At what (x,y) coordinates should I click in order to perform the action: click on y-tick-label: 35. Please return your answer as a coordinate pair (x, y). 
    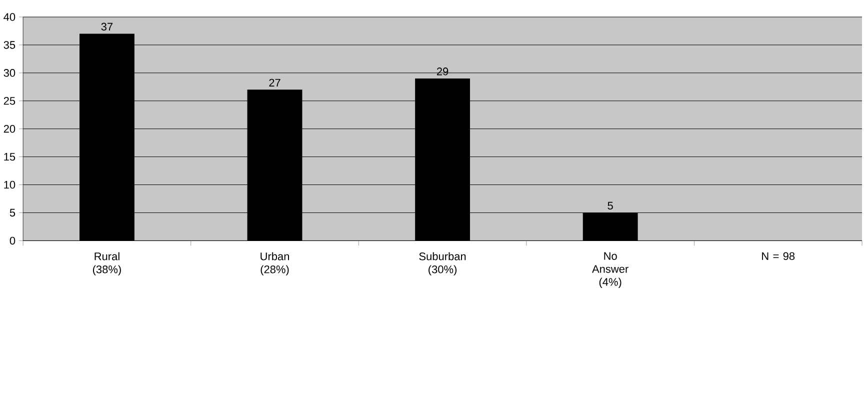
    Looking at the image, I should click on (10, 44).